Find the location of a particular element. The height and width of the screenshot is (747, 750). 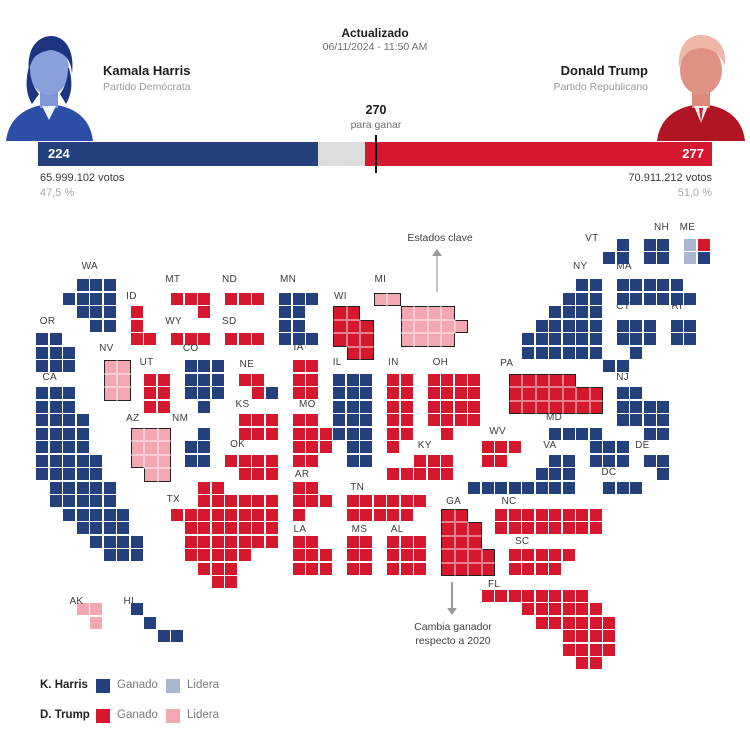

state-cell-ND is located at coordinates (258, 298).